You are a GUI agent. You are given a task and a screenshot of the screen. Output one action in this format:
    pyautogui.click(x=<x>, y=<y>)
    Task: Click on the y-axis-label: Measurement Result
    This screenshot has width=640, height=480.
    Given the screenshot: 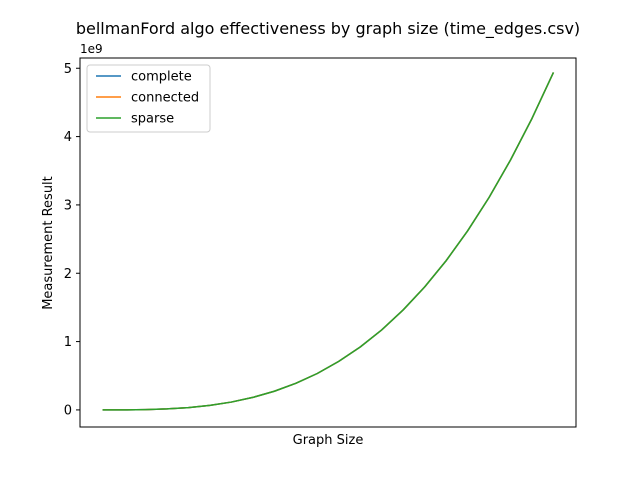 What is the action you would take?
    pyautogui.click(x=48, y=243)
    